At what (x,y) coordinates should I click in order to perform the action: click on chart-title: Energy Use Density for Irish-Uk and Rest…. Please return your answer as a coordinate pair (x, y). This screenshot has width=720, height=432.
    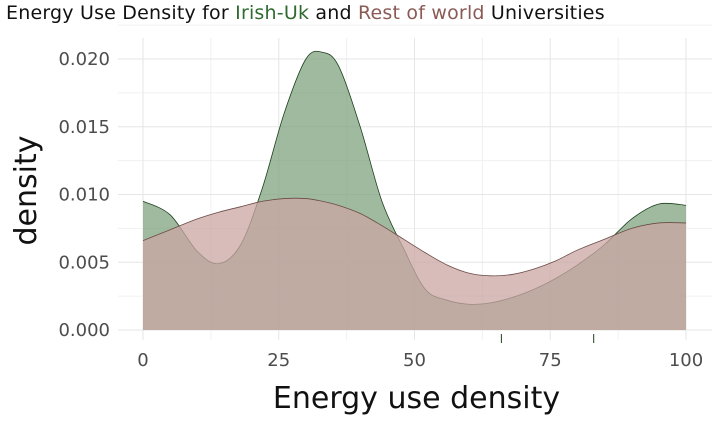
    Looking at the image, I should click on (305, 13).